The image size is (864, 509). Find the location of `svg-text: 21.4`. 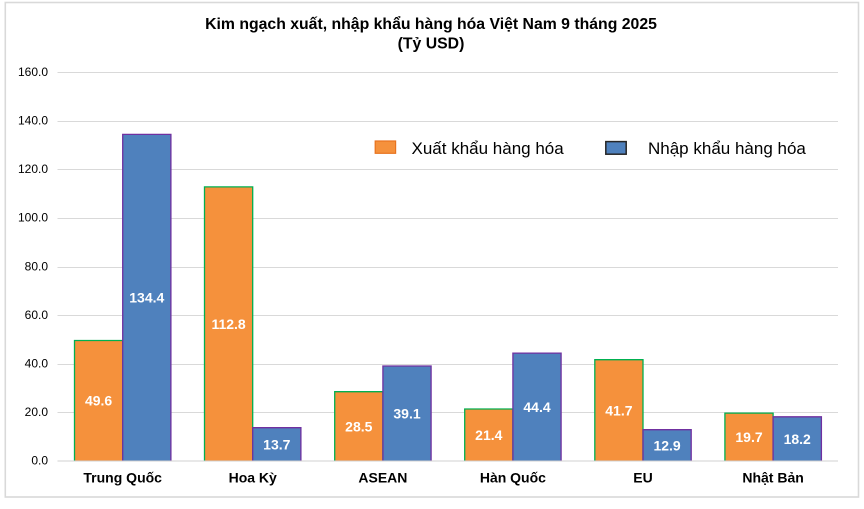

svg-text: 21.4 is located at coordinates (488, 435).